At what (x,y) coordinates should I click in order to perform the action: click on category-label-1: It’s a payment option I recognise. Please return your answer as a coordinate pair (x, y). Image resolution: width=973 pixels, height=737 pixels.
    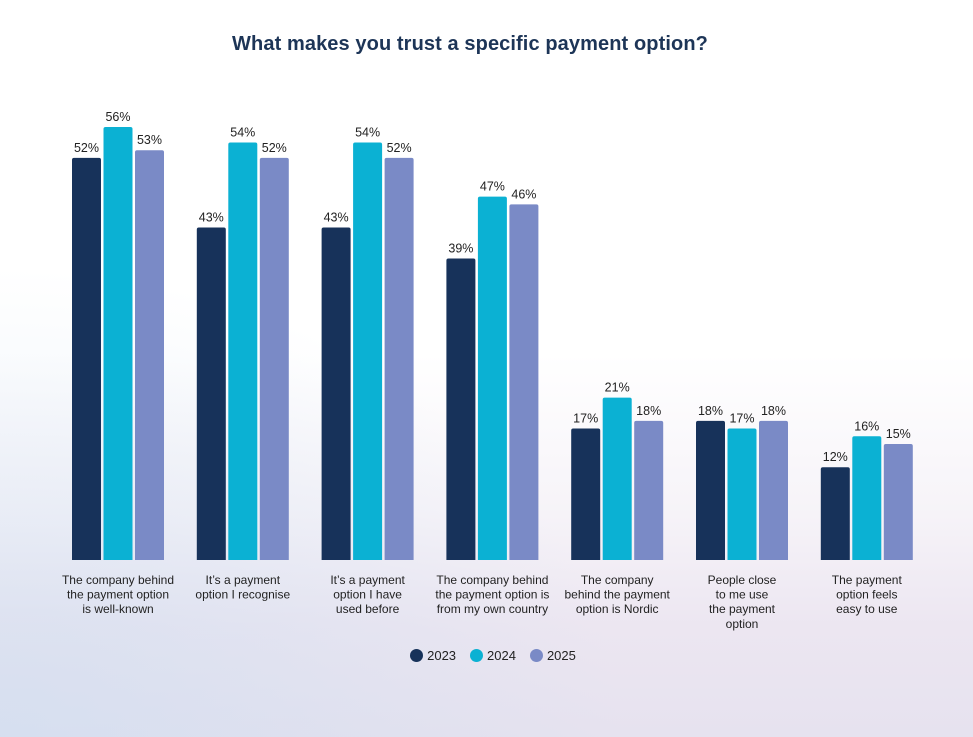
    Looking at the image, I should click on (242, 587).